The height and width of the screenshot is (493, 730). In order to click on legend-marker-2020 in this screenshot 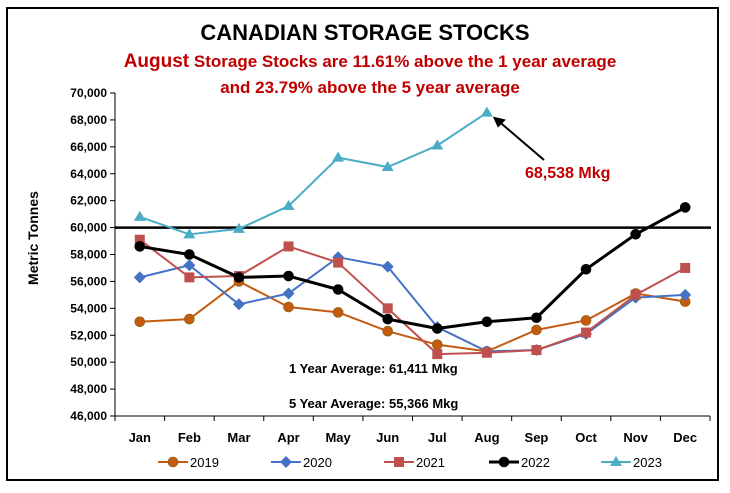, I will do `click(286, 462)`.